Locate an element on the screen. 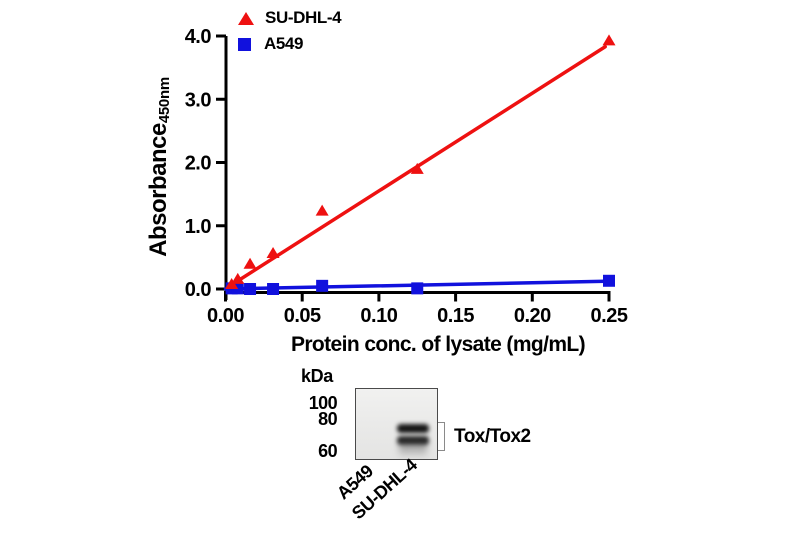  y-tick-label: 0.0 is located at coordinates (198, 290).